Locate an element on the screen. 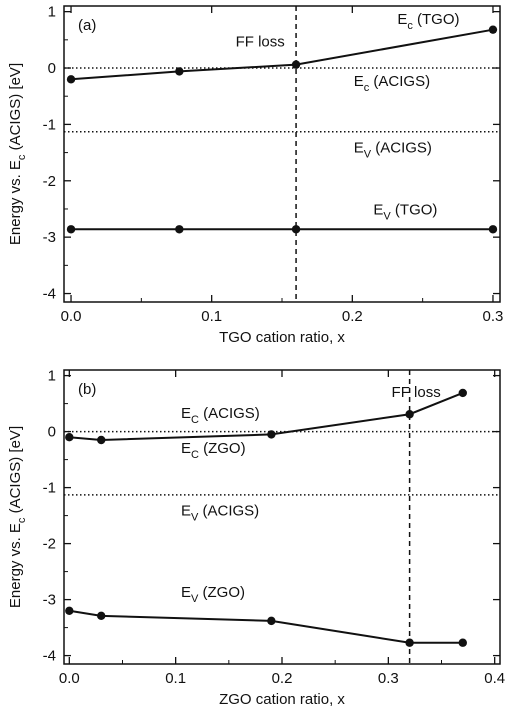 Image resolution: width=508 pixels, height=714 pixels. x-tick-label: 0.4 is located at coordinates (494, 678).